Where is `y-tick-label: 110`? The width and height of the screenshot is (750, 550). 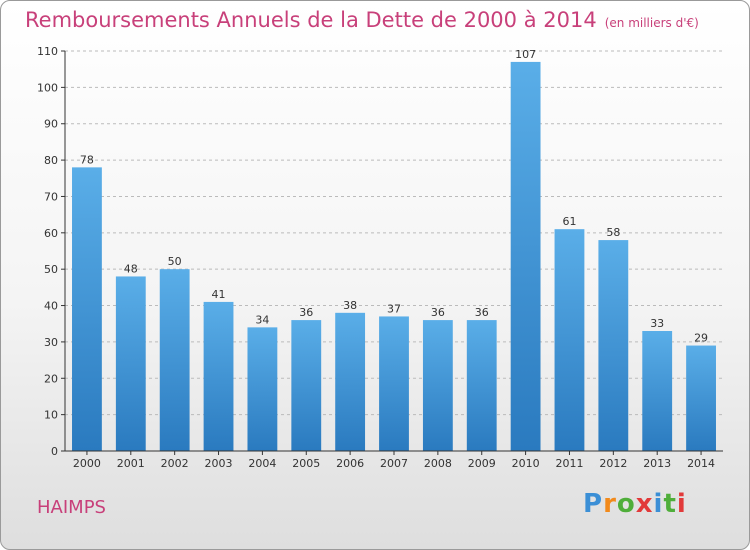
y-tick-label: 110 is located at coordinates (47, 51).